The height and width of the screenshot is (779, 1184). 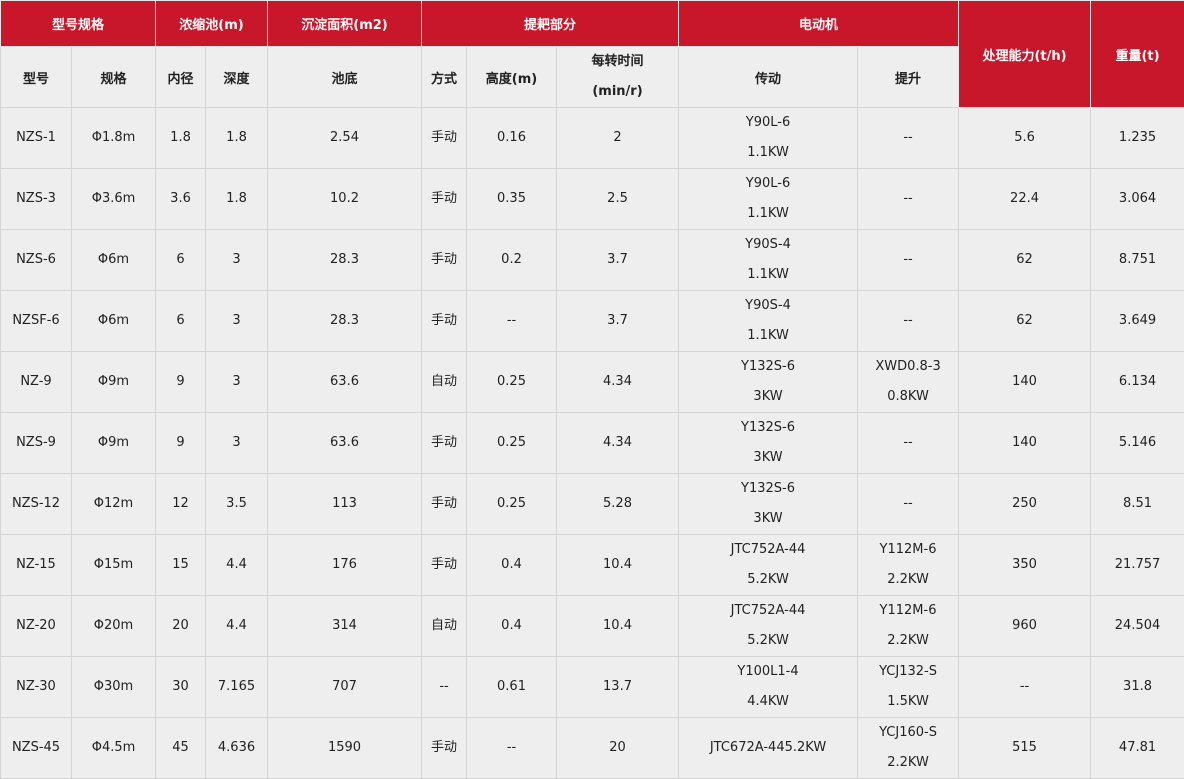 What do you see at coordinates (617, 91) in the screenshot?
I see `header-time-line2: (min/r)` at bounding box center [617, 91].